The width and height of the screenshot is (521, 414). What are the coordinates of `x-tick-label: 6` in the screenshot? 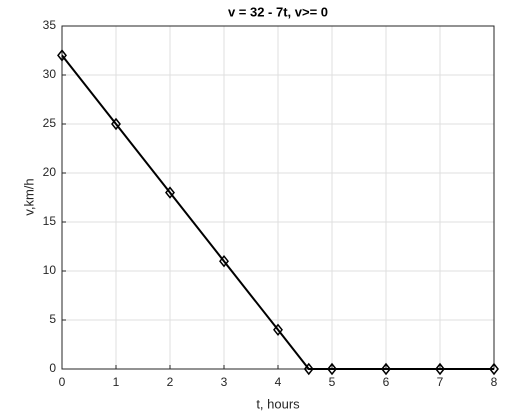 It's located at (386, 382).